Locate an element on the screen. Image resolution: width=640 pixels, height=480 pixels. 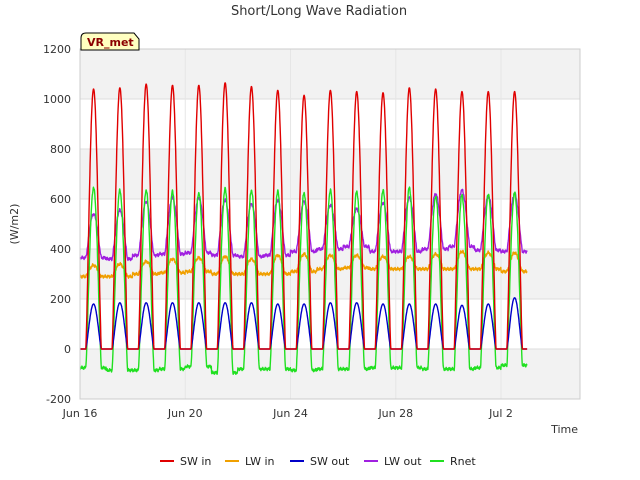
x-tick-label: Jun 16 is located at coordinates (80, 413).